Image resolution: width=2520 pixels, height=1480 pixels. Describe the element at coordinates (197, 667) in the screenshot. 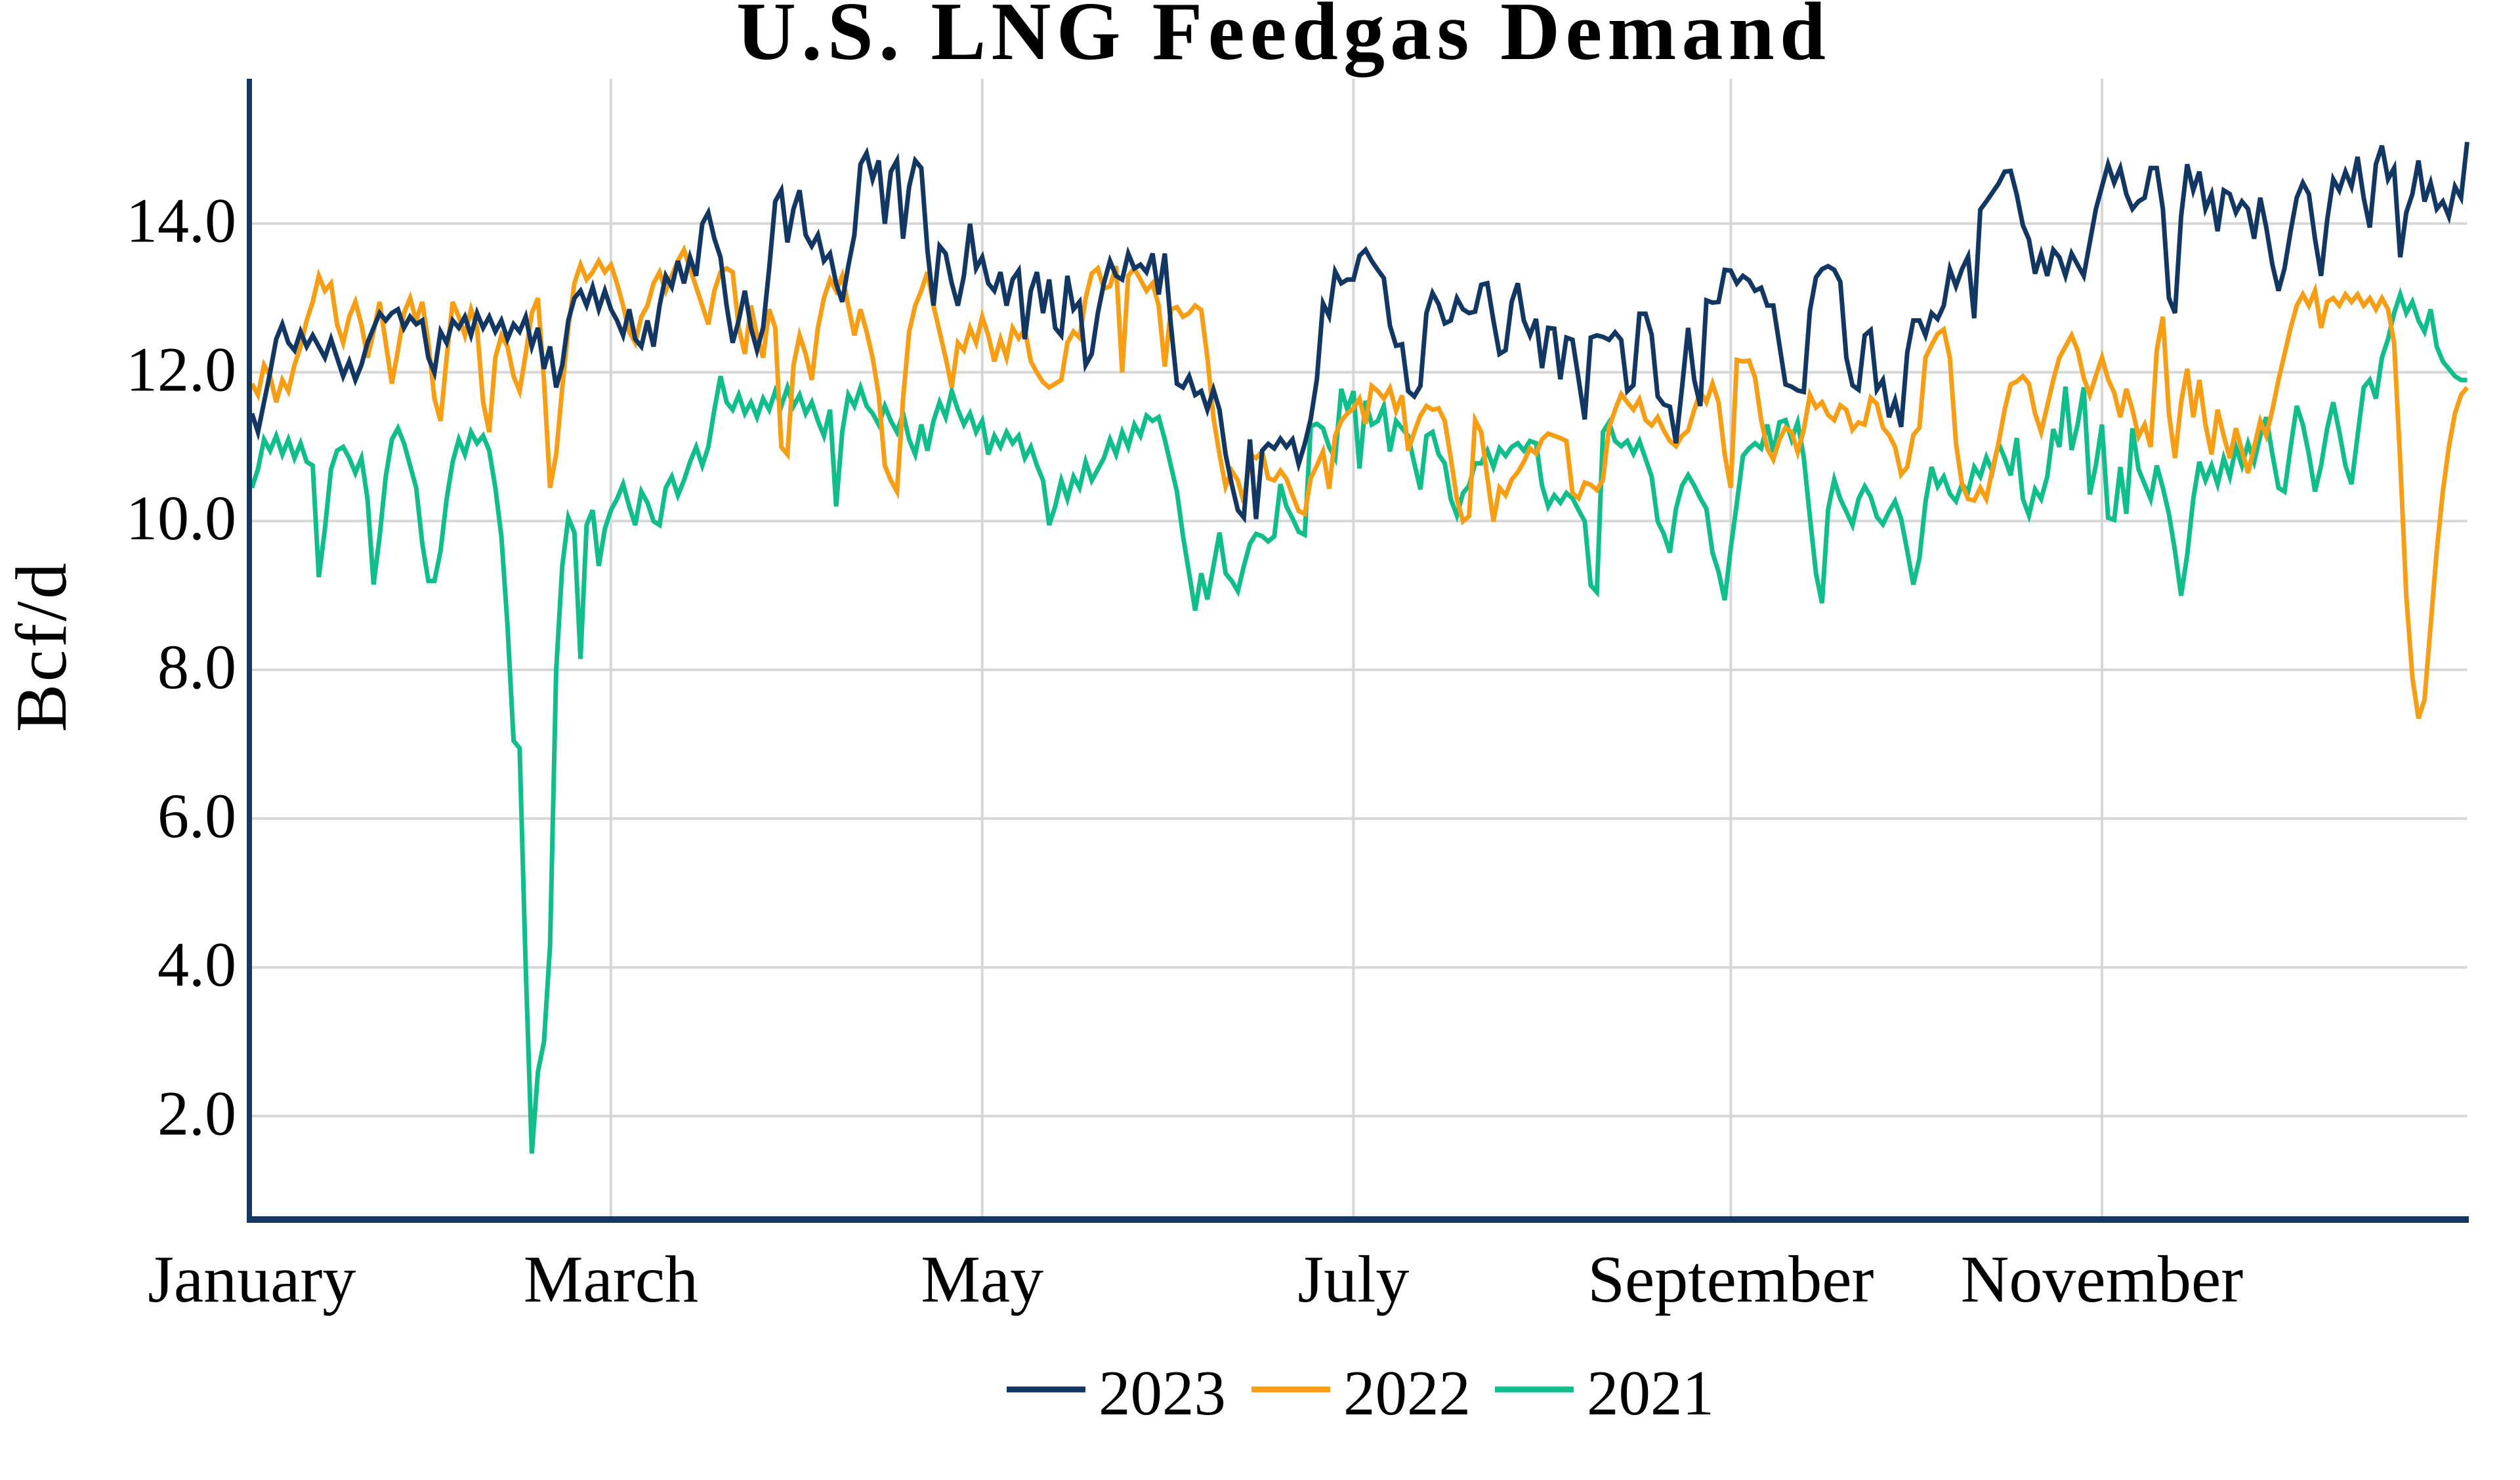

I see `svg-text: 8.0` at that location.